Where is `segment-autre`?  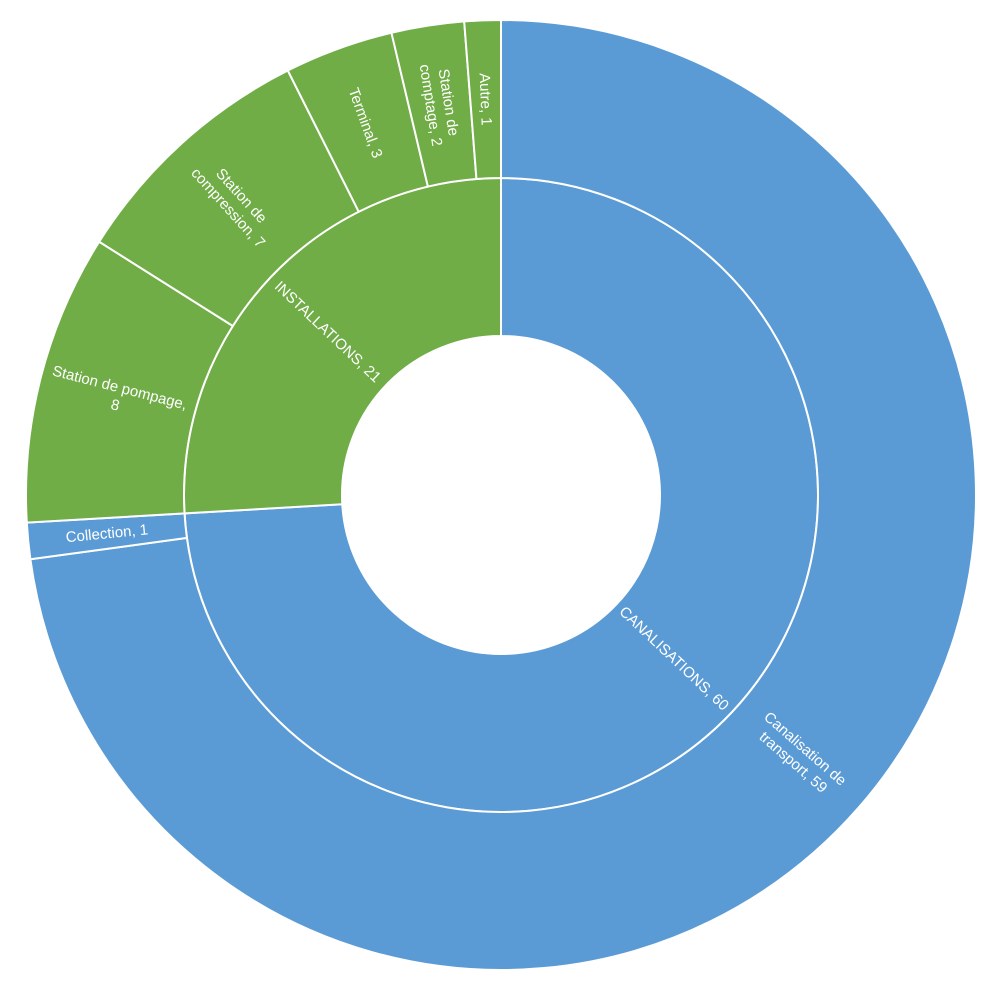
segment-autre is located at coordinates (482, 99).